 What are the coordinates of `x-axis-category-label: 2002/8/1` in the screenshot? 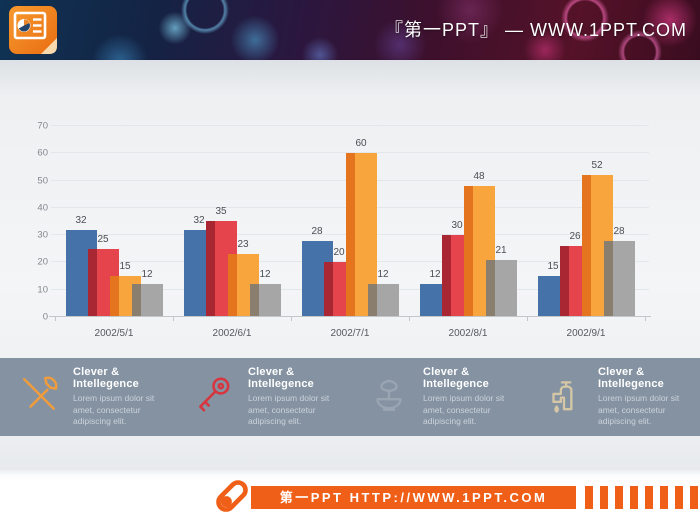 It's located at (468, 333).